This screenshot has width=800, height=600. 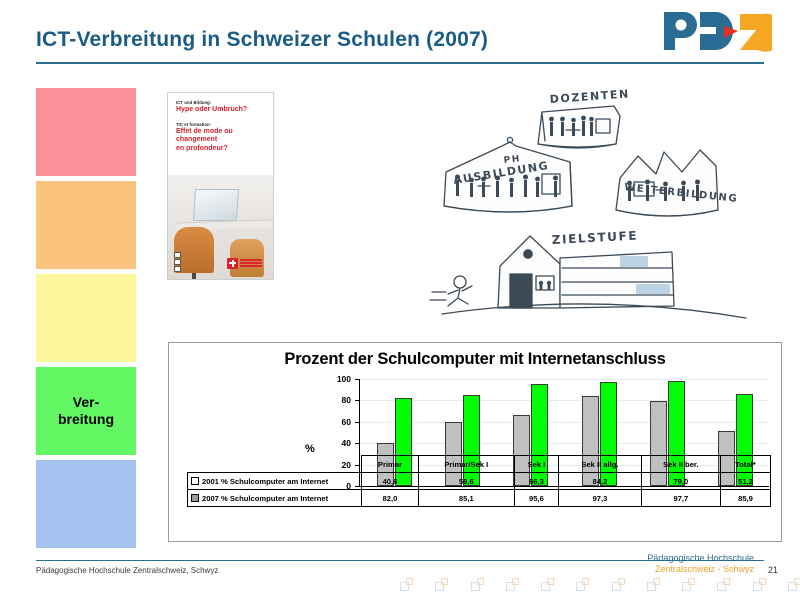 What do you see at coordinates (390, 498) in the screenshot?
I see `table-value-cell: 82,0` at bounding box center [390, 498].